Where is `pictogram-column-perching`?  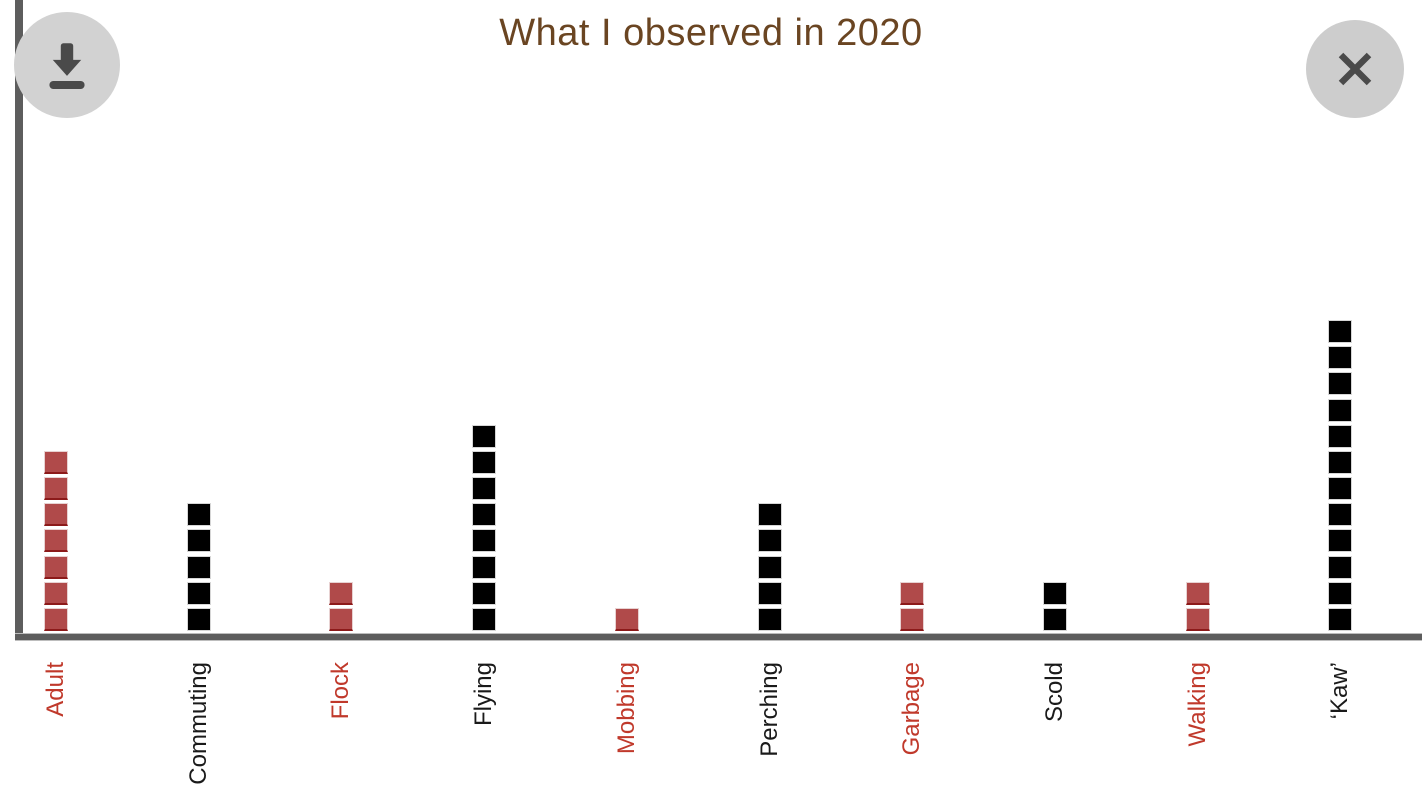 pictogram-column-perching is located at coordinates (769, 567).